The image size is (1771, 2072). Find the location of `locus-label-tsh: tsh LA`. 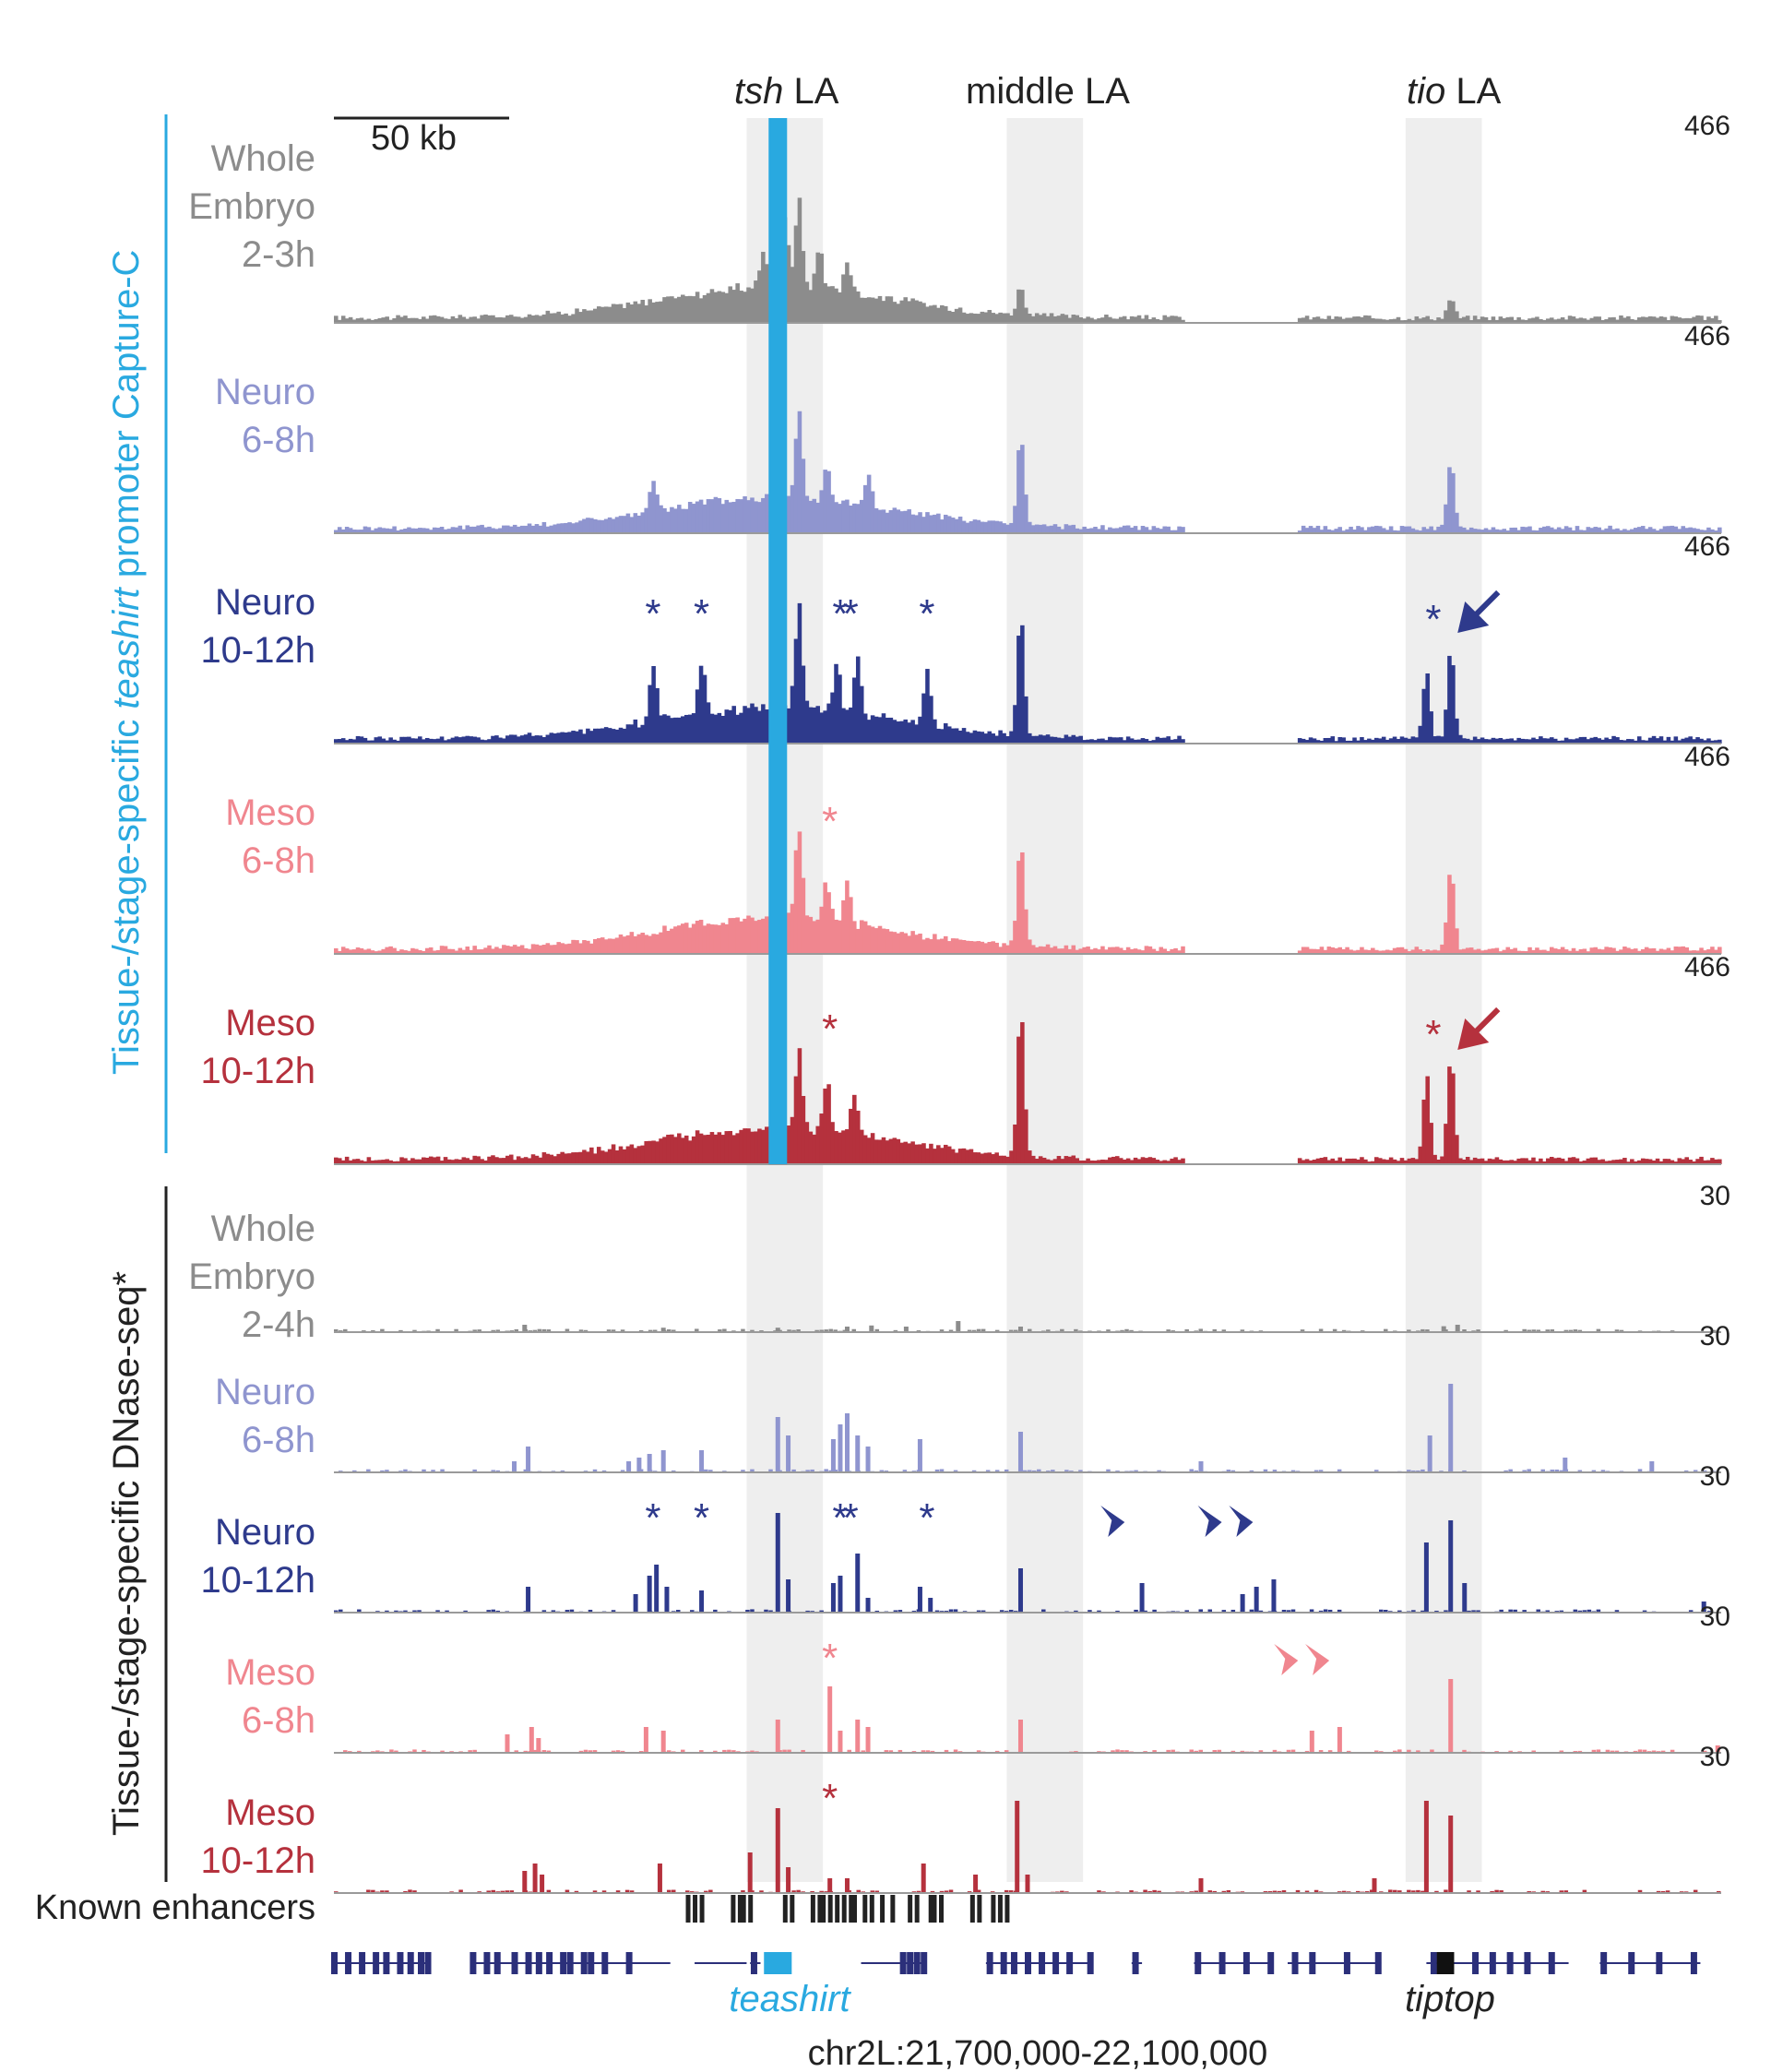

locus-label-tsh: tsh LA is located at coordinates (786, 91).